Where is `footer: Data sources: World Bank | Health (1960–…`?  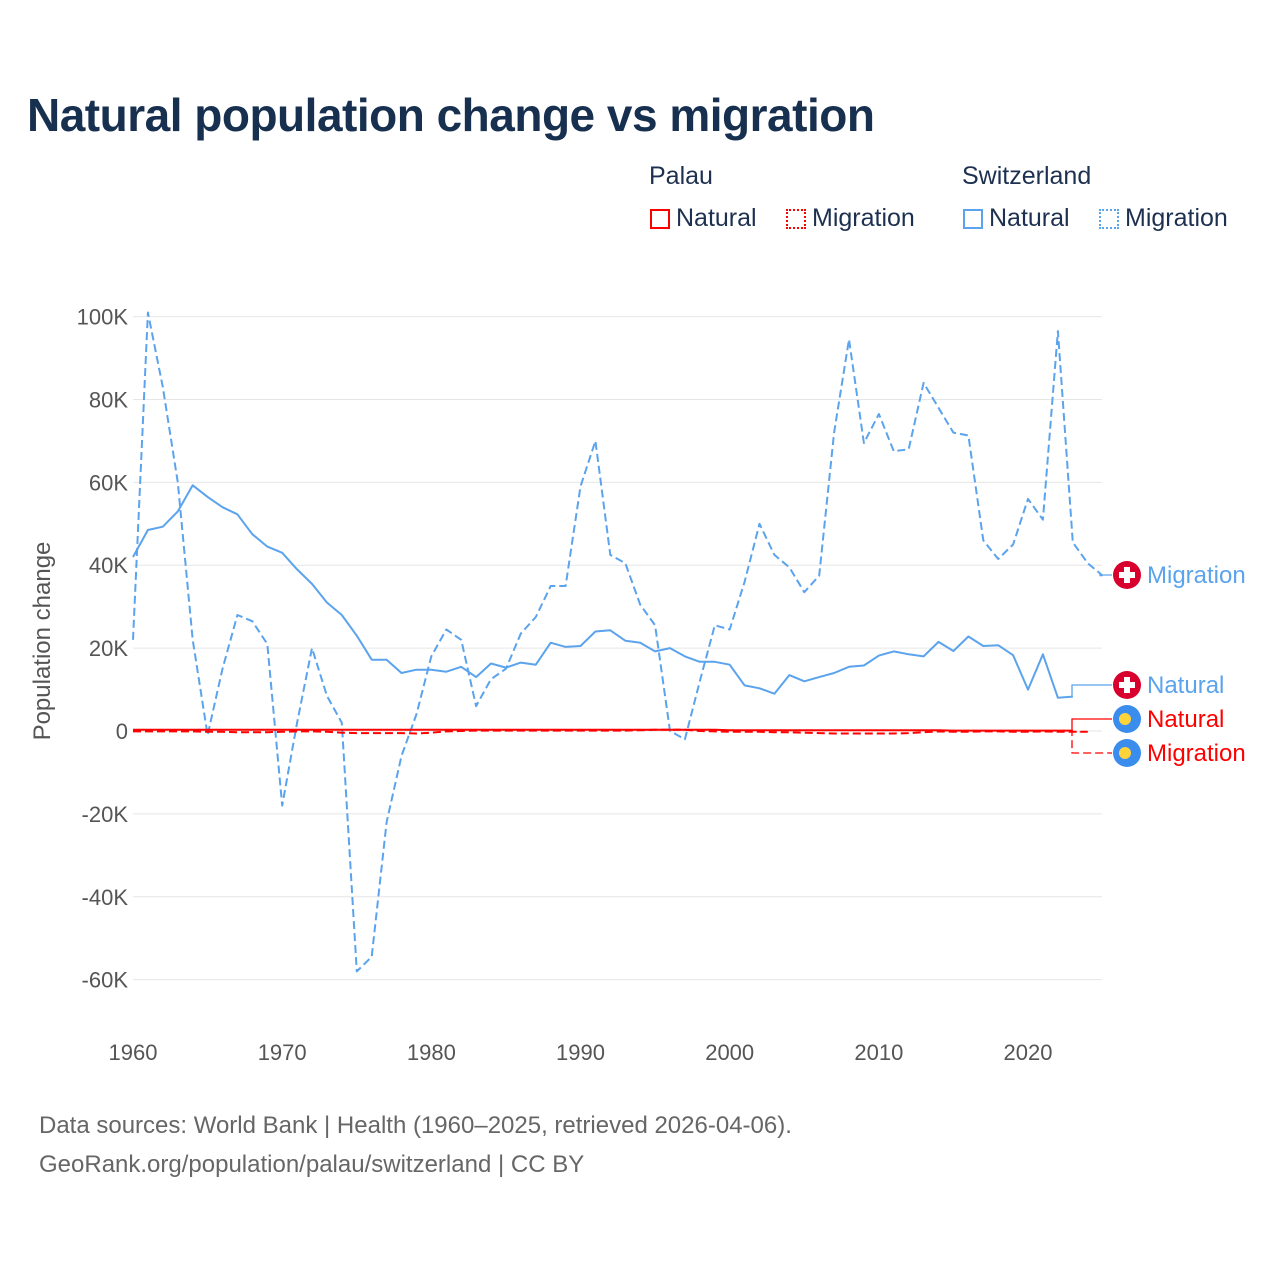
footer: Data sources: World Bank | Health (1960–… is located at coordinates (415, 1145).